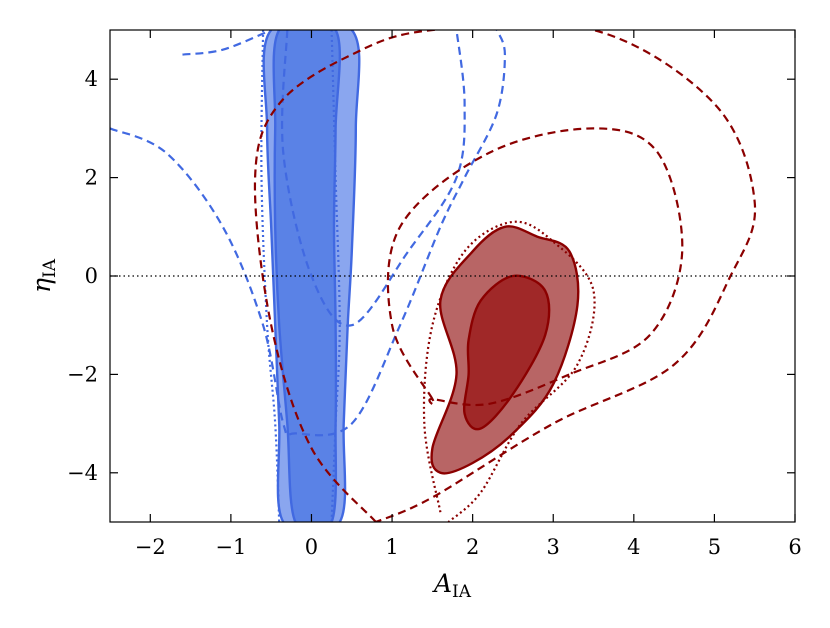  What do you see at coordinates (472, 547) in the screenshot?
I see `x-tick-label: 2` at bounding box center [472, 547].